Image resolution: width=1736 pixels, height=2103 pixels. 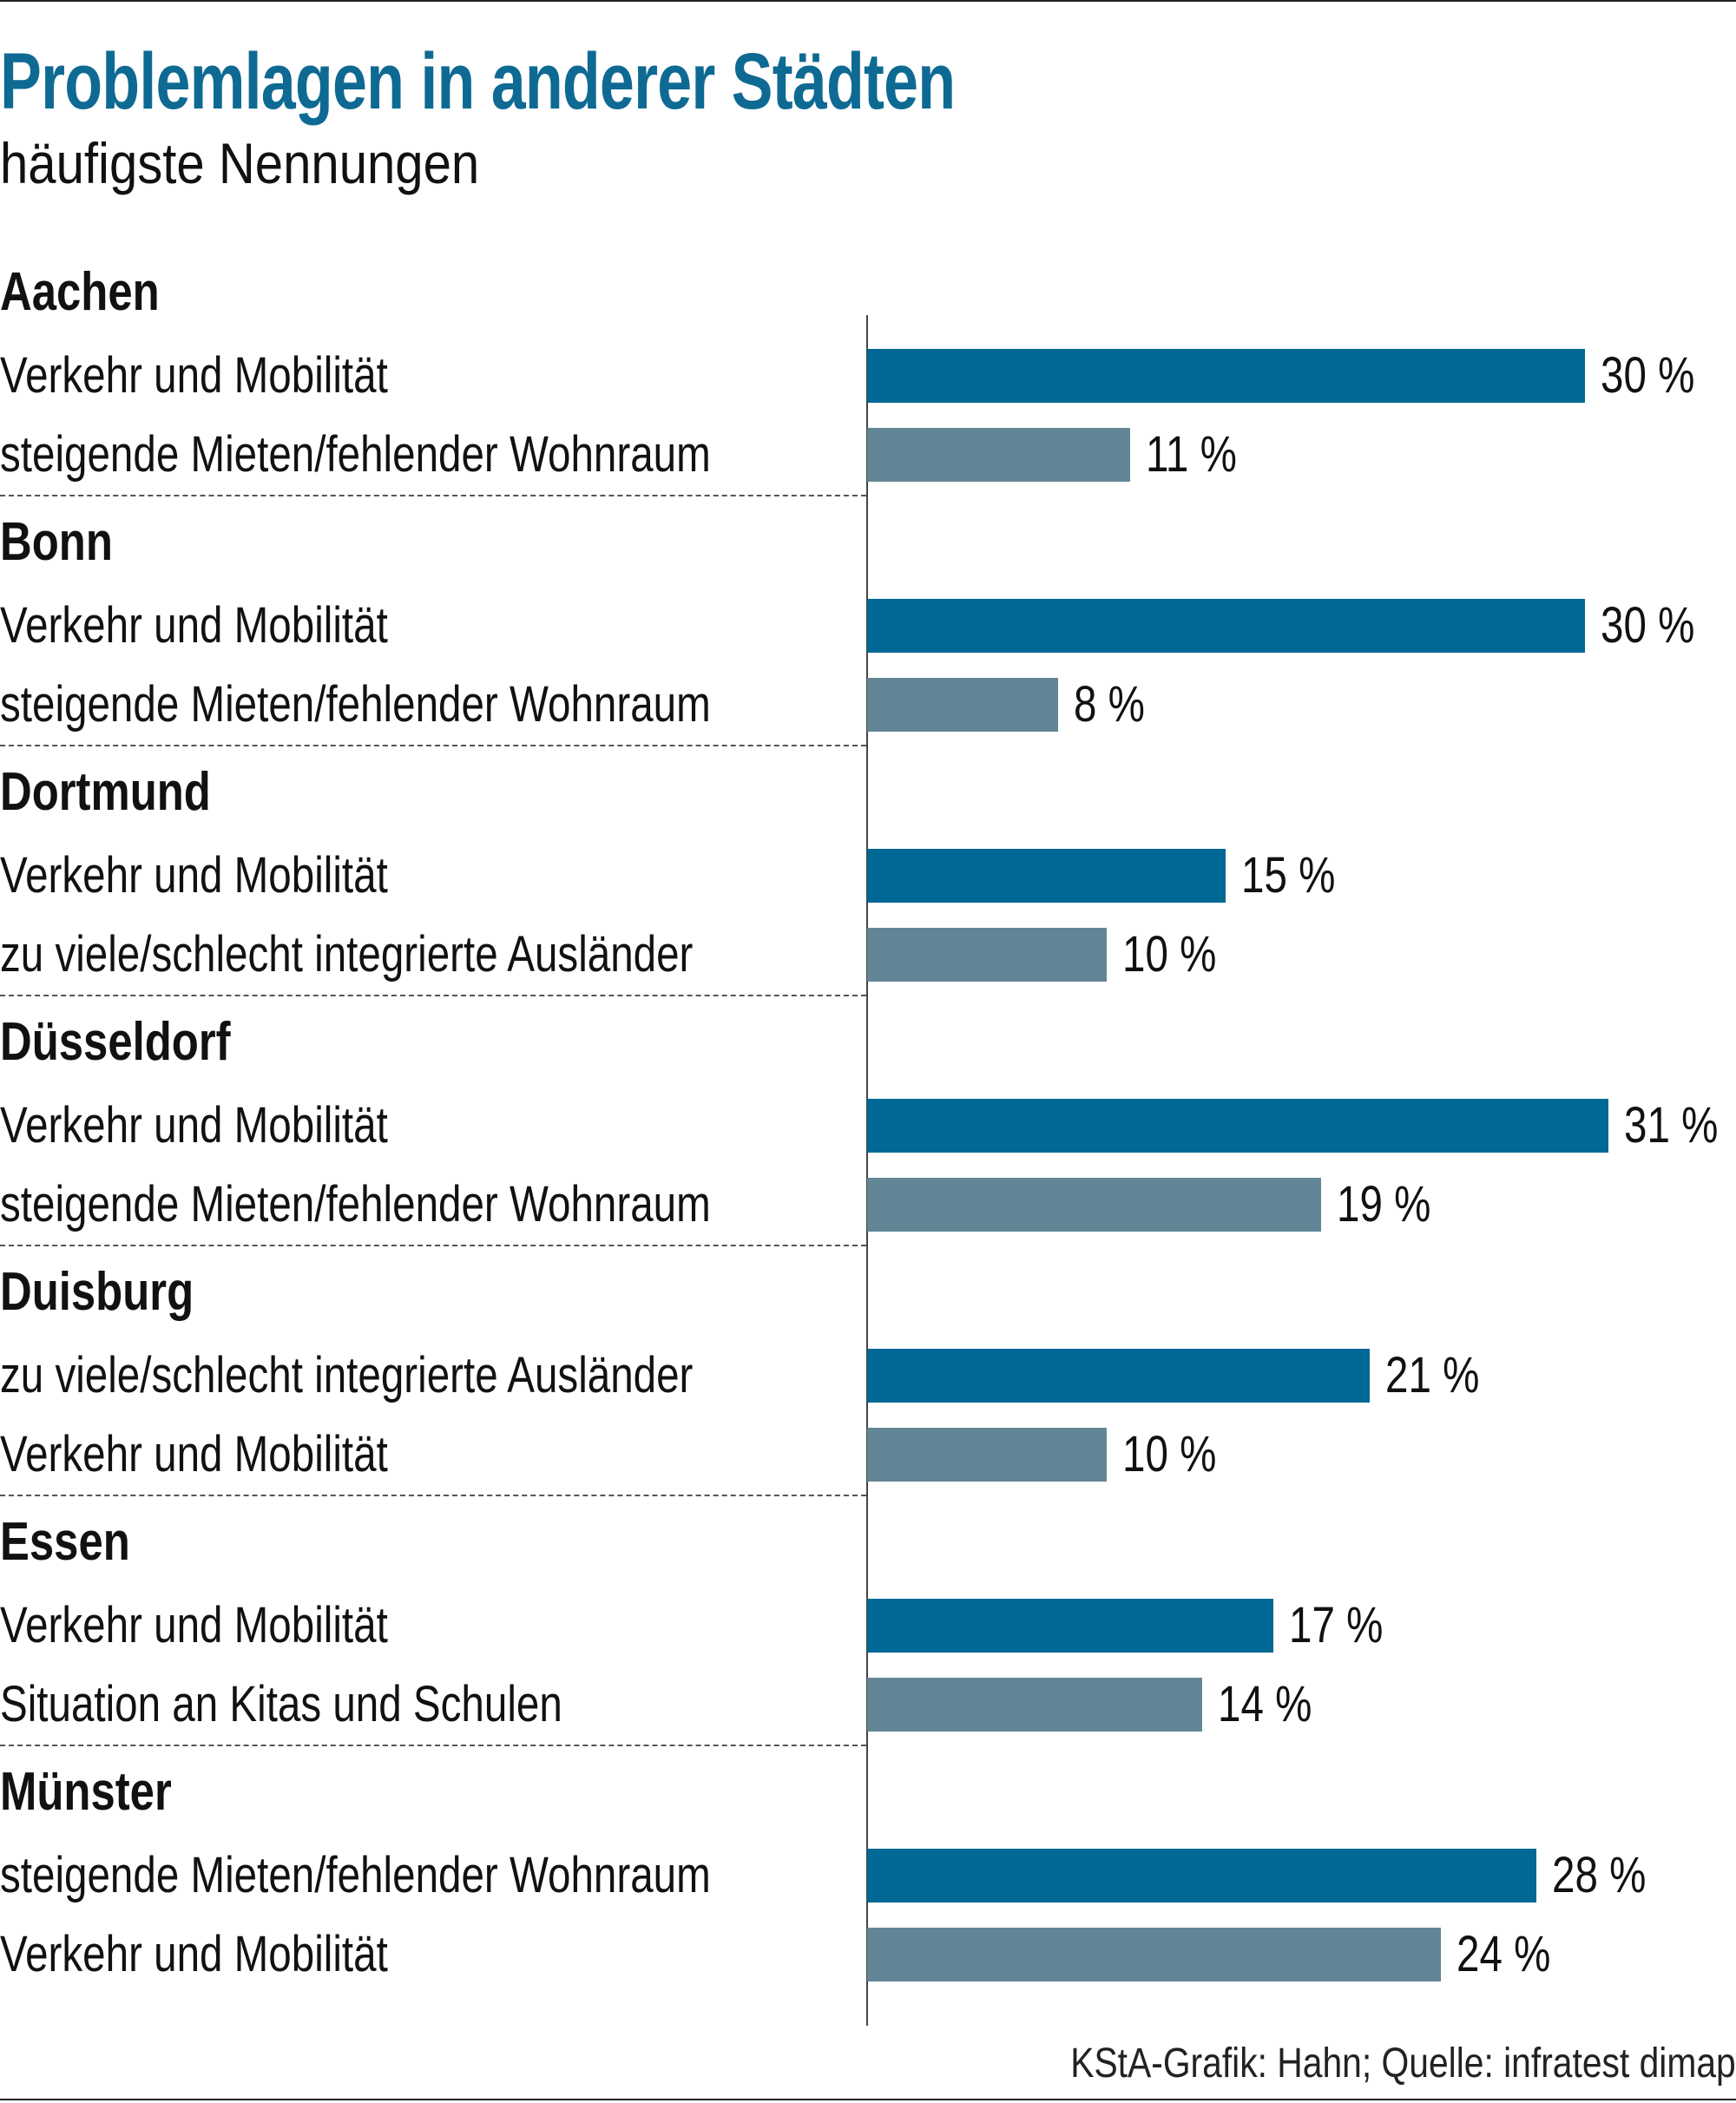 What do you see at coordinates (86, 1792) in the screenshot?
I see `city-heading: Münster` at bounding box center [86, 1792].